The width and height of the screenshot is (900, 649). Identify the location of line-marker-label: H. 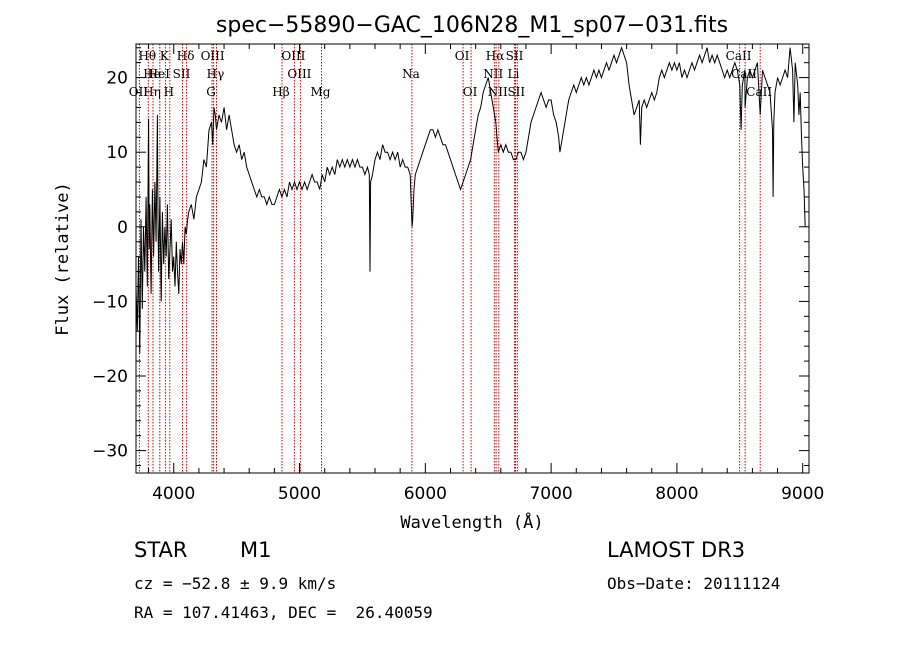
(169, 92).